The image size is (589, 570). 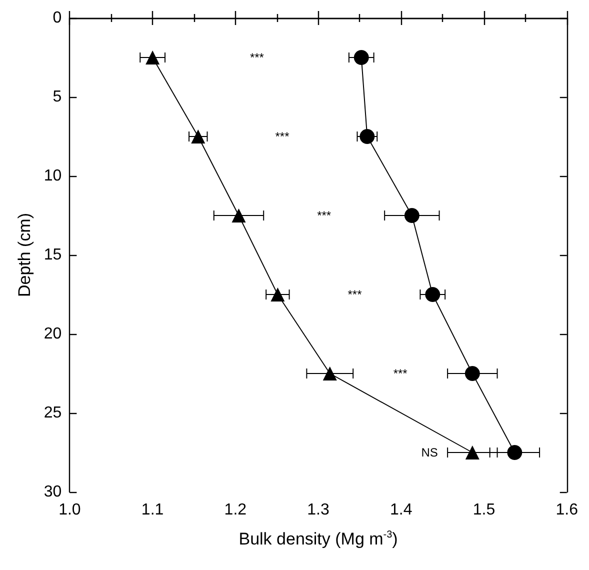 I want to click on x-tick-label: 1.6, so click(x=567, y=510).